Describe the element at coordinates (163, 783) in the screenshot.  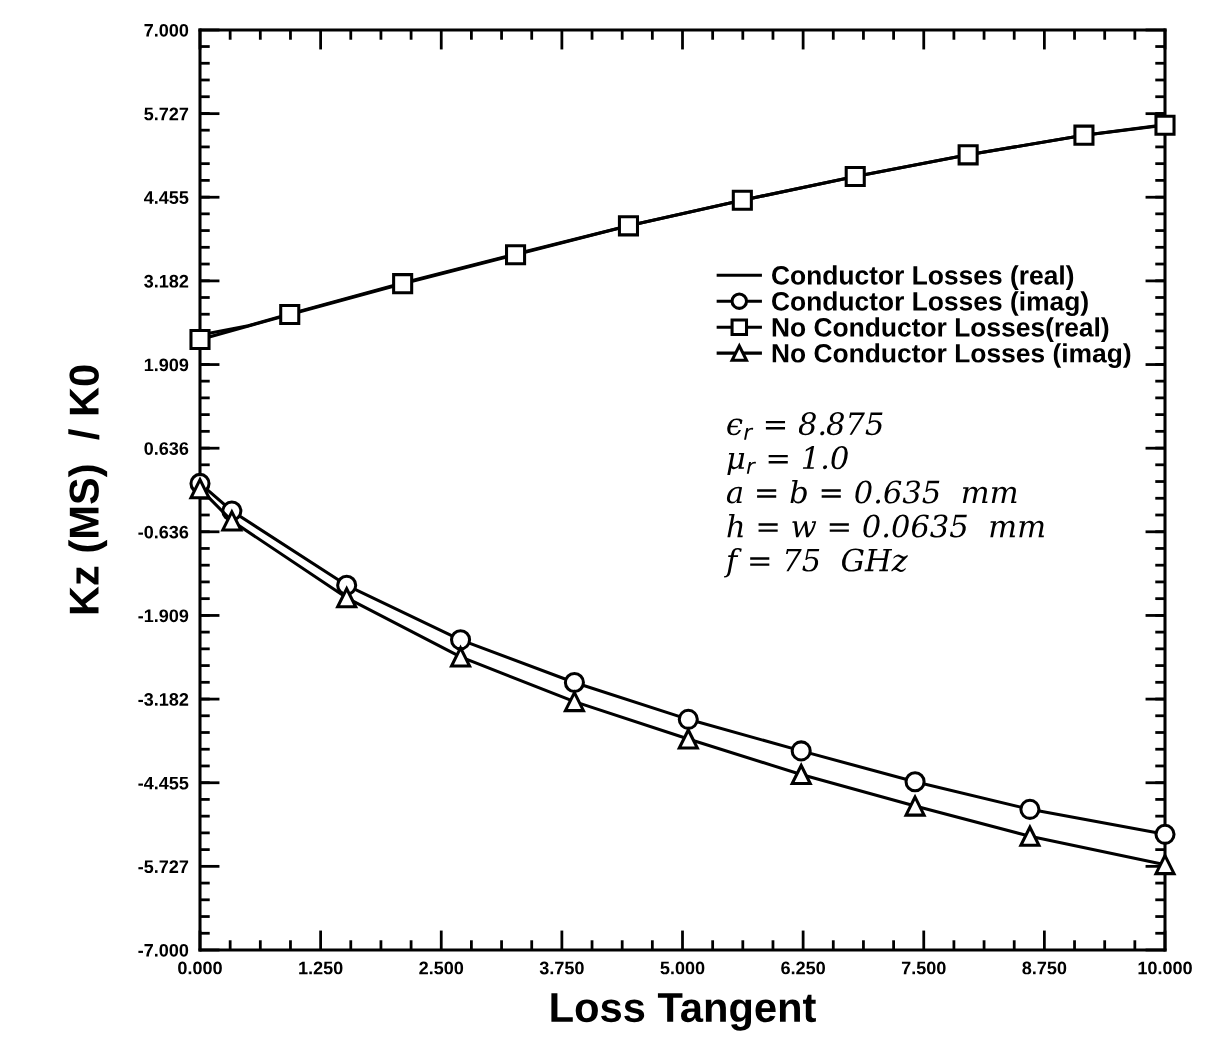
I see `y-tick-label: -4.455` at that location.